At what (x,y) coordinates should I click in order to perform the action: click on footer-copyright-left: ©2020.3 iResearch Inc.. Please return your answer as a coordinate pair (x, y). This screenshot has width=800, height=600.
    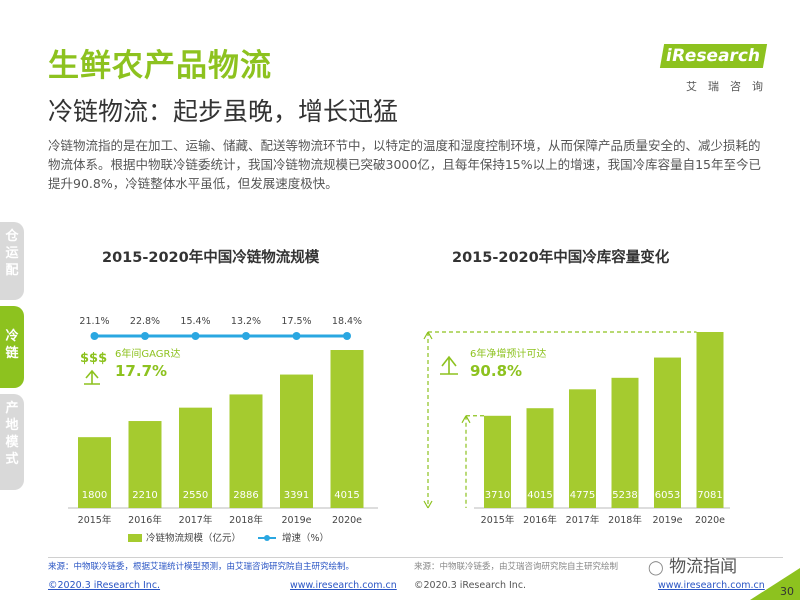
    Looking at the image, I should click on (104, 585).